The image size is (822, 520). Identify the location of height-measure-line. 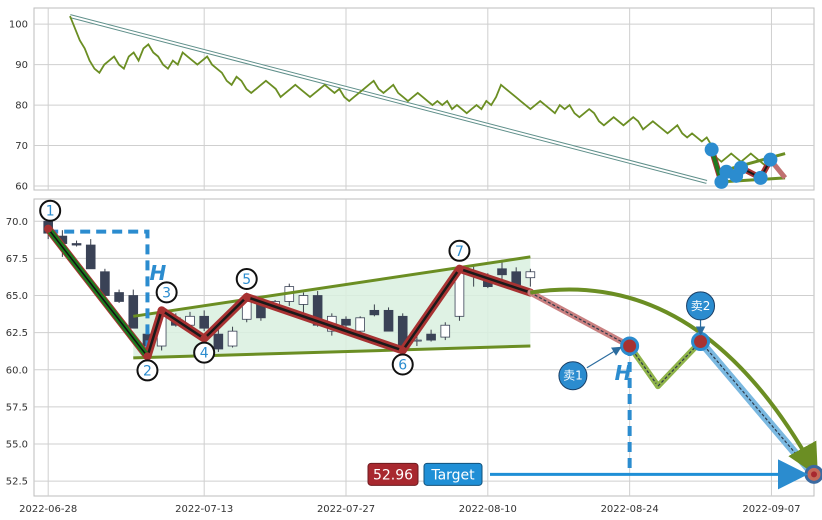
(99, 293).